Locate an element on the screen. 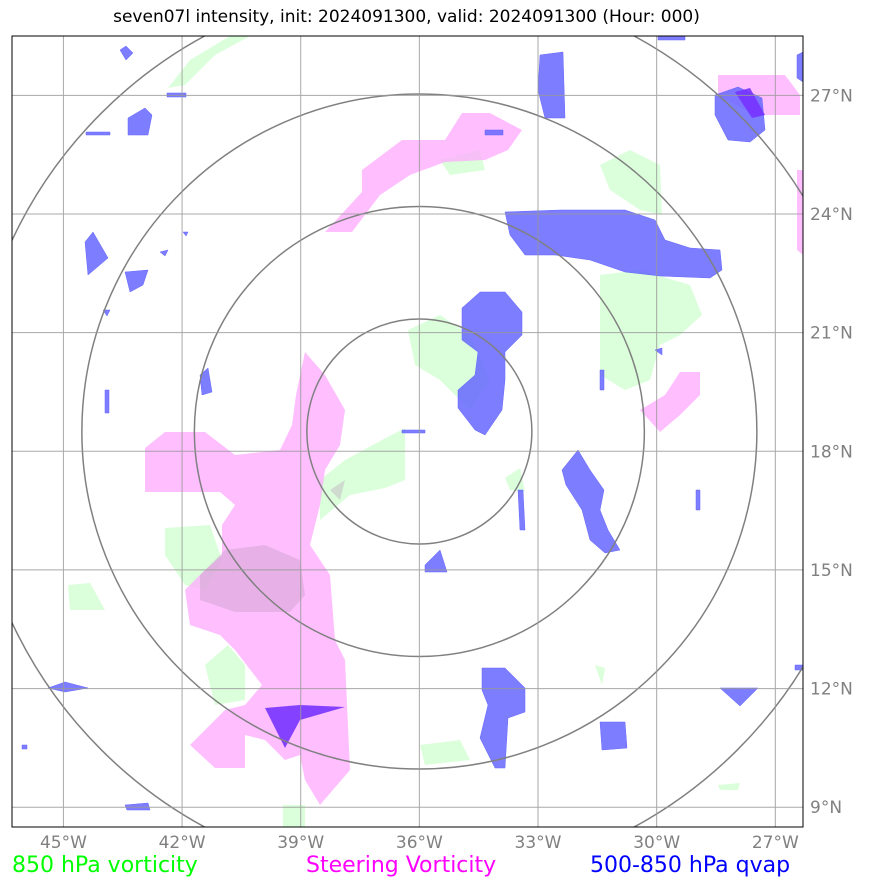 The height and width of the screenshot is (891, 873). lon-tick-label: 33°W is located at coordinates (538, 843).